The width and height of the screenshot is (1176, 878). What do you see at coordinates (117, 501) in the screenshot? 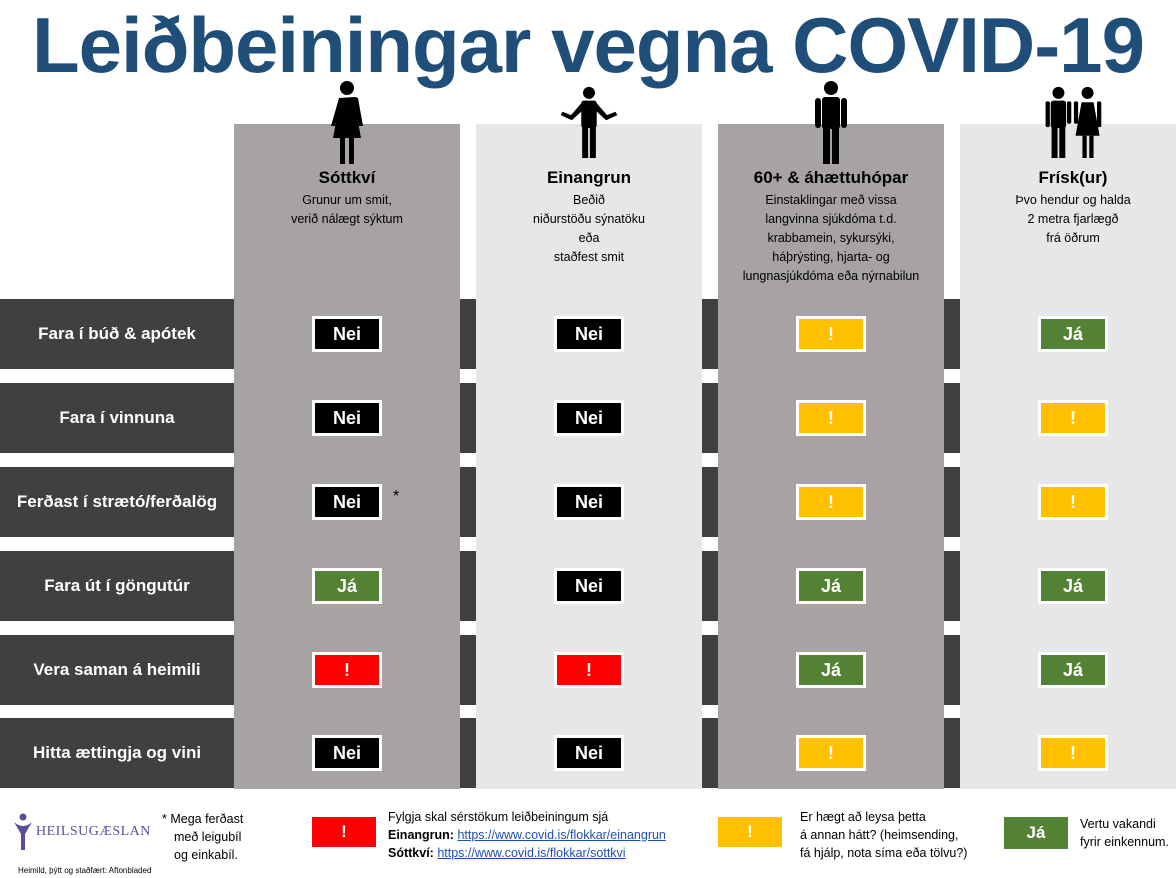
I see `row-label: Ferðast í strætó/ferðalög` at bounding box center [117, 501].